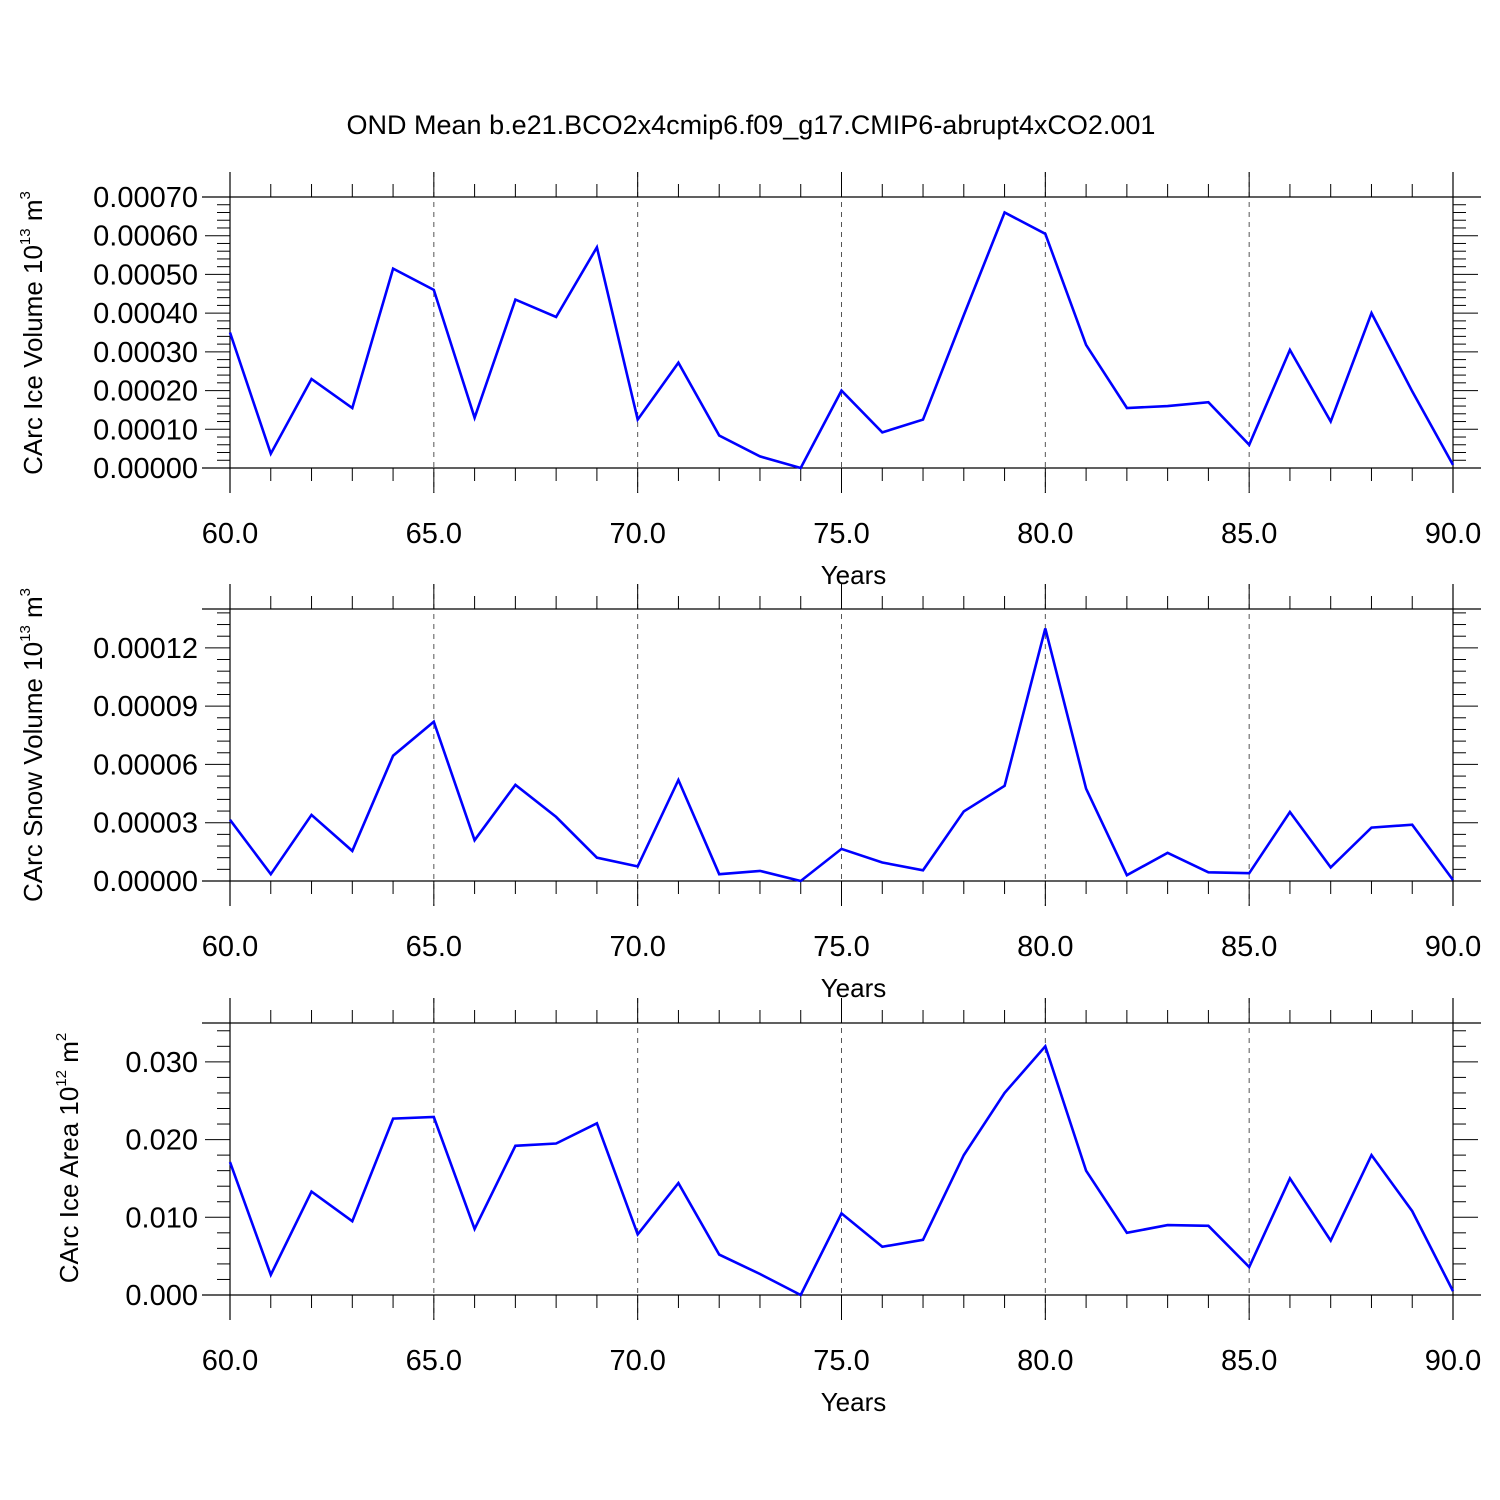  I want to click on y-axis-label-main: CArc Ice Volume 10, so click(33, 360).